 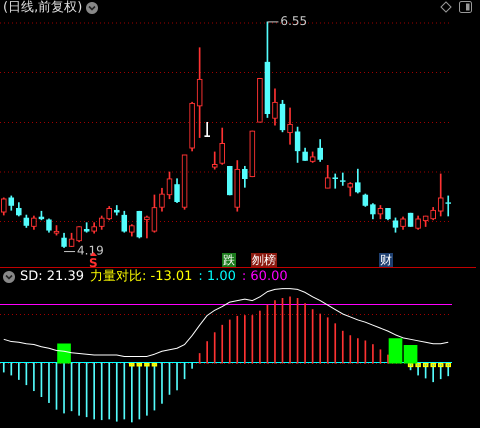 What do you see at coordinates (217, 276) in the screenshot?
I see `text: : 1.00` at bounding box center [217, 276].